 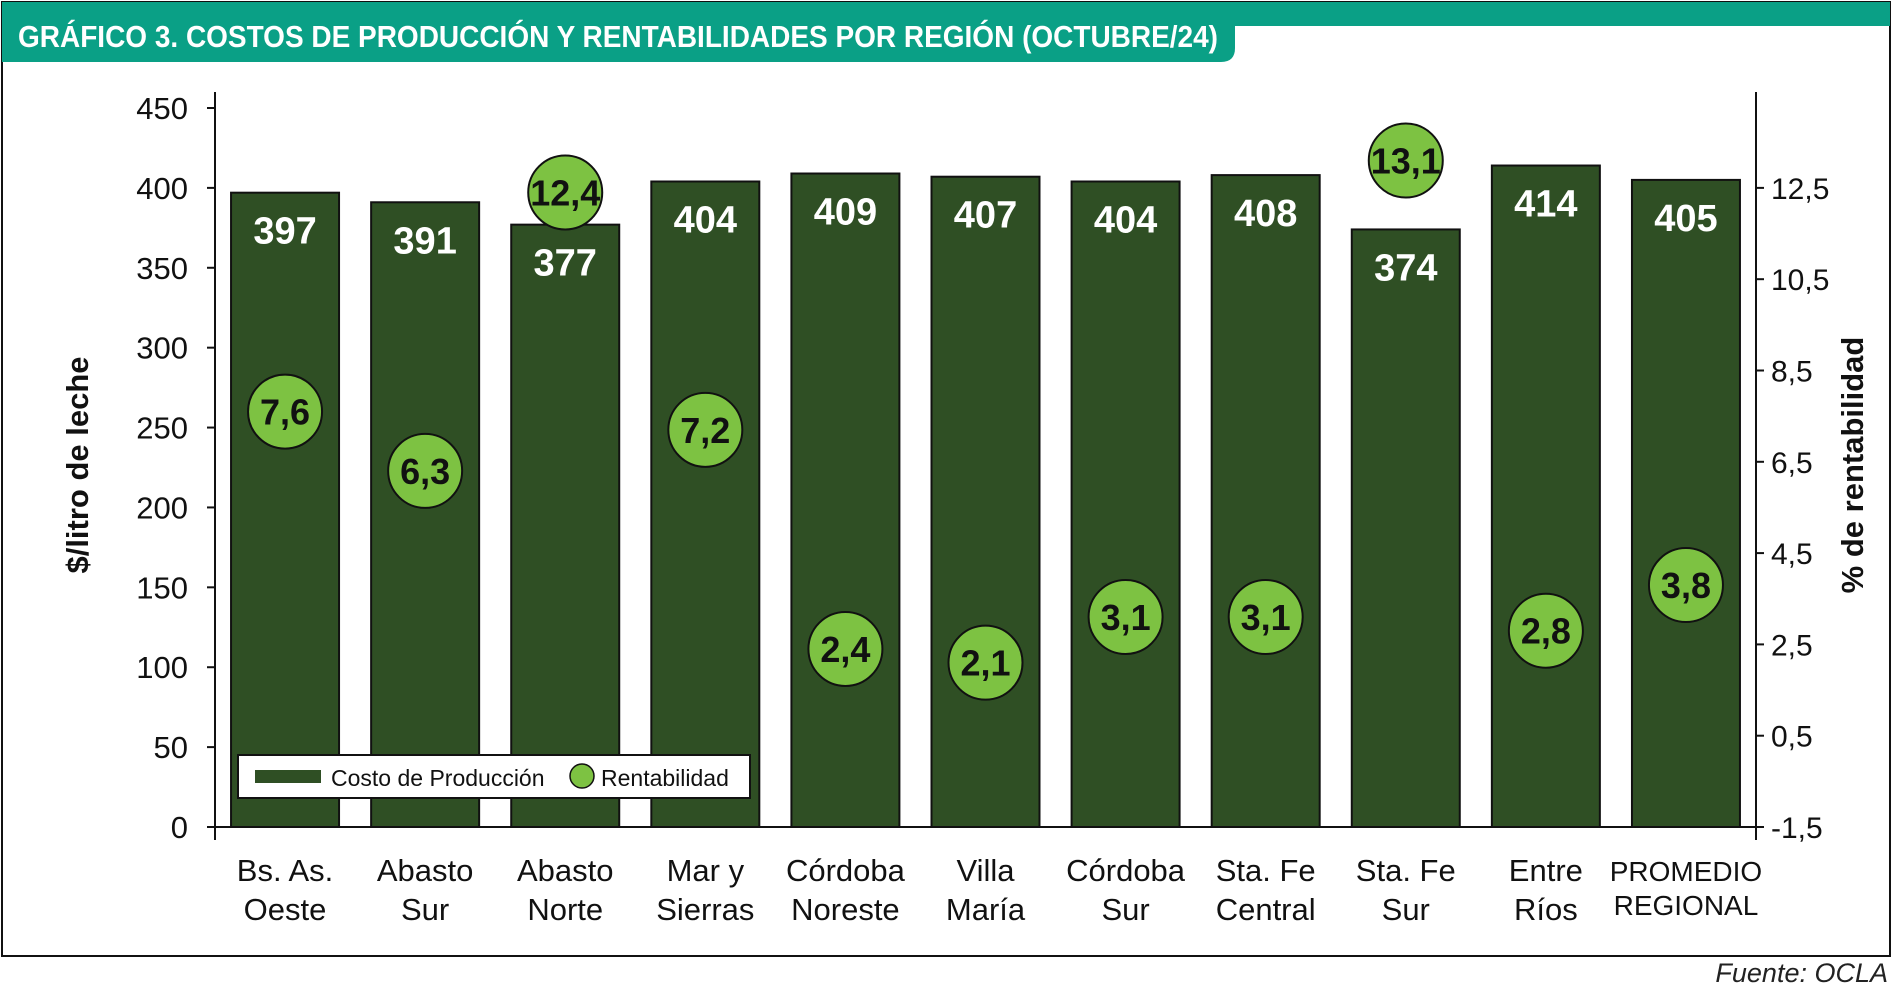 I want to click on header-title-banner, so click(x=618, y=32).